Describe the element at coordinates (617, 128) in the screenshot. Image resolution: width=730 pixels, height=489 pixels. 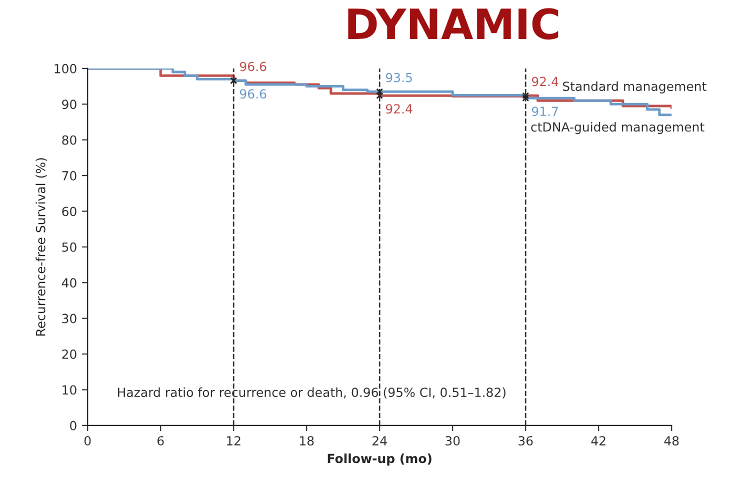
I see `series-label: ctDNA-guided management` at that location.